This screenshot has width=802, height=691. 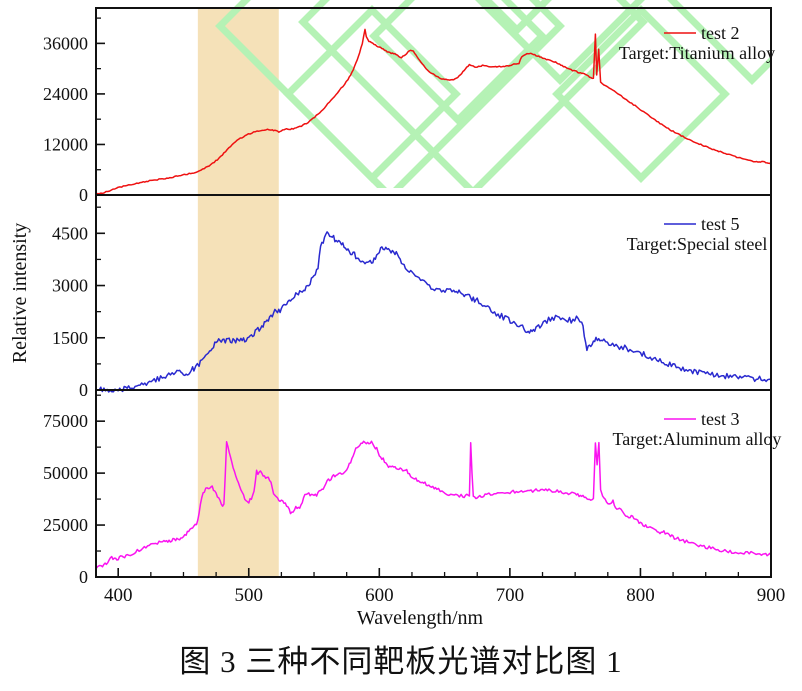 I want to click on x-tick-label: 400, so click(x=118, y=595).